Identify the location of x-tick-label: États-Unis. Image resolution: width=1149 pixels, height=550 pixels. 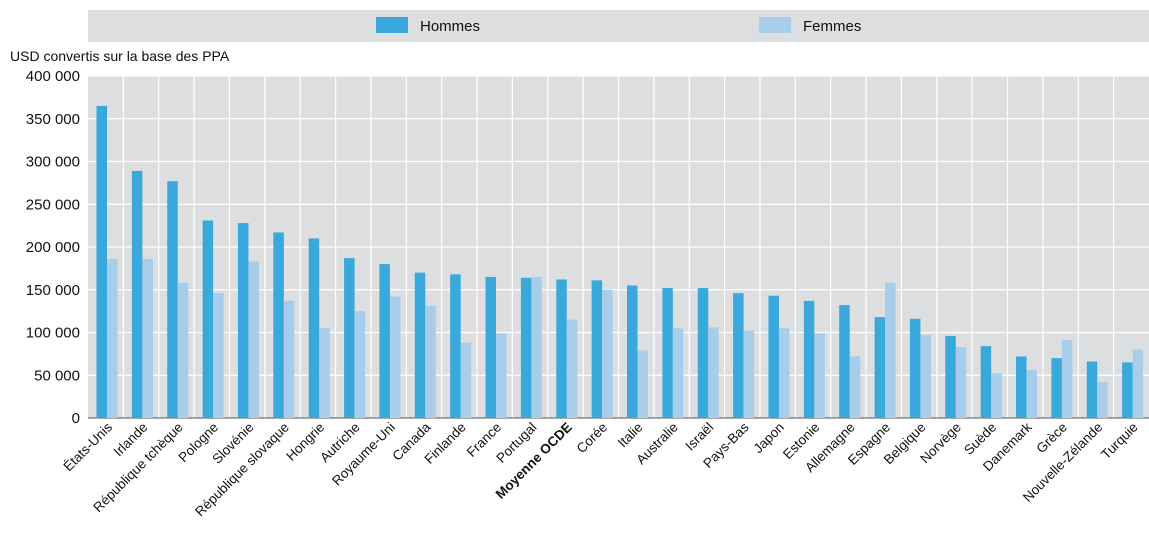
(87, 446).